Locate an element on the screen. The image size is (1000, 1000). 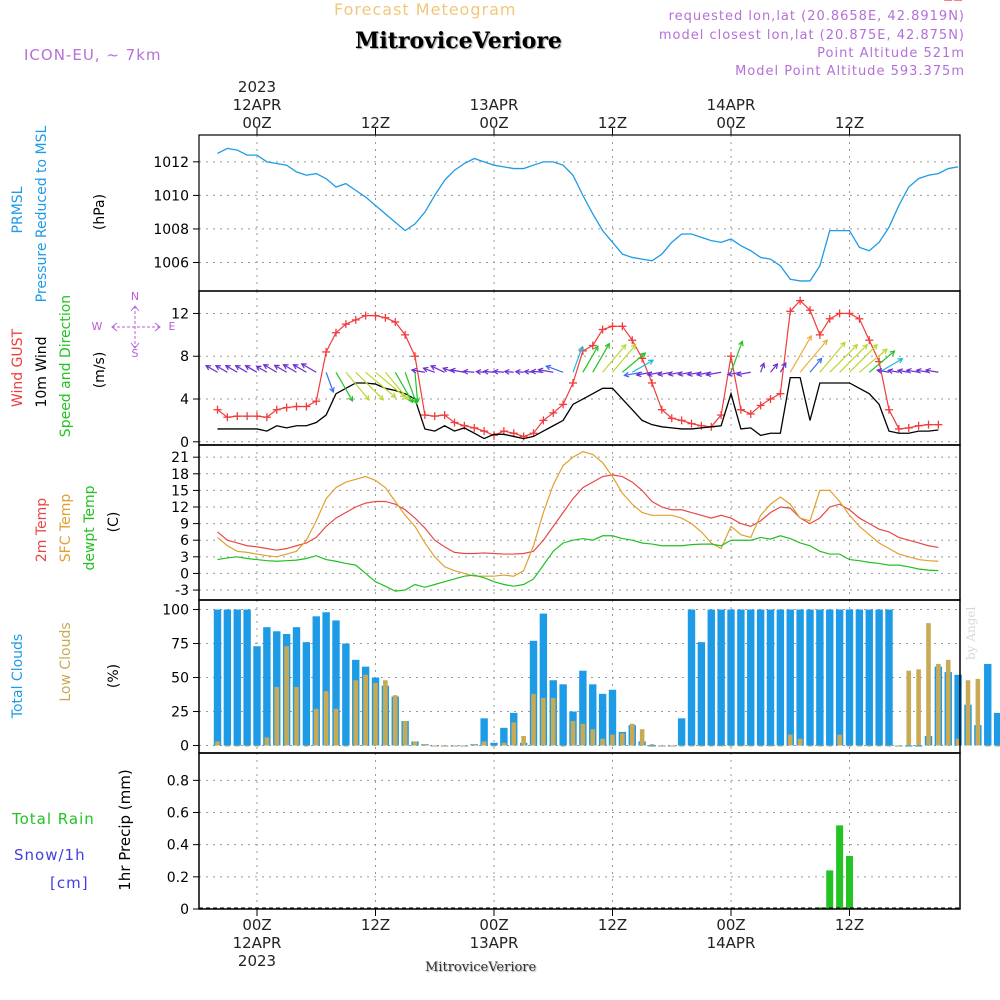
label-celsius: (C) is located at coordinates (114, 522).